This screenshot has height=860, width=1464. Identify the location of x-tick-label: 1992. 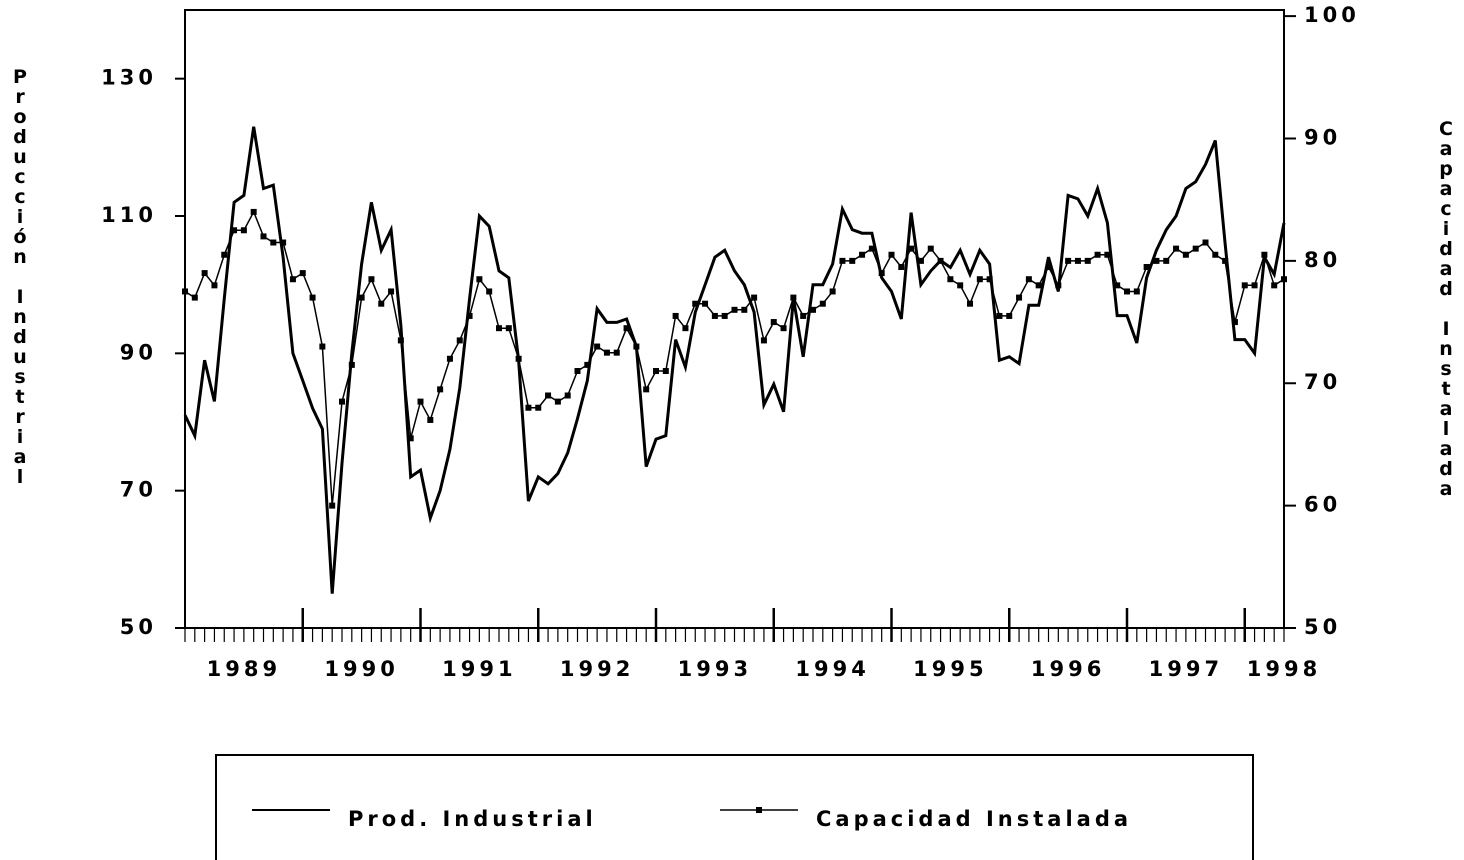
(597, 669).